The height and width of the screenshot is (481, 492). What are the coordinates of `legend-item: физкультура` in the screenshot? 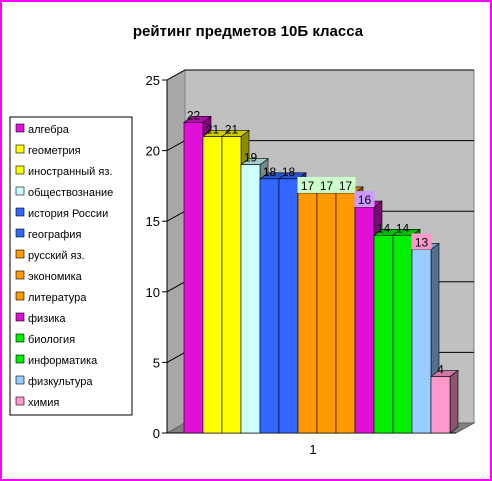 It's located at (54, 381).